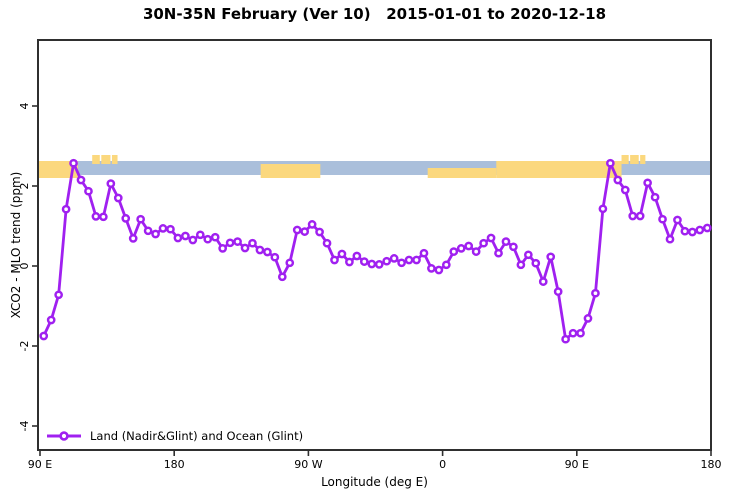  I want to click on y-tick-label: 0, so click(24, 266).